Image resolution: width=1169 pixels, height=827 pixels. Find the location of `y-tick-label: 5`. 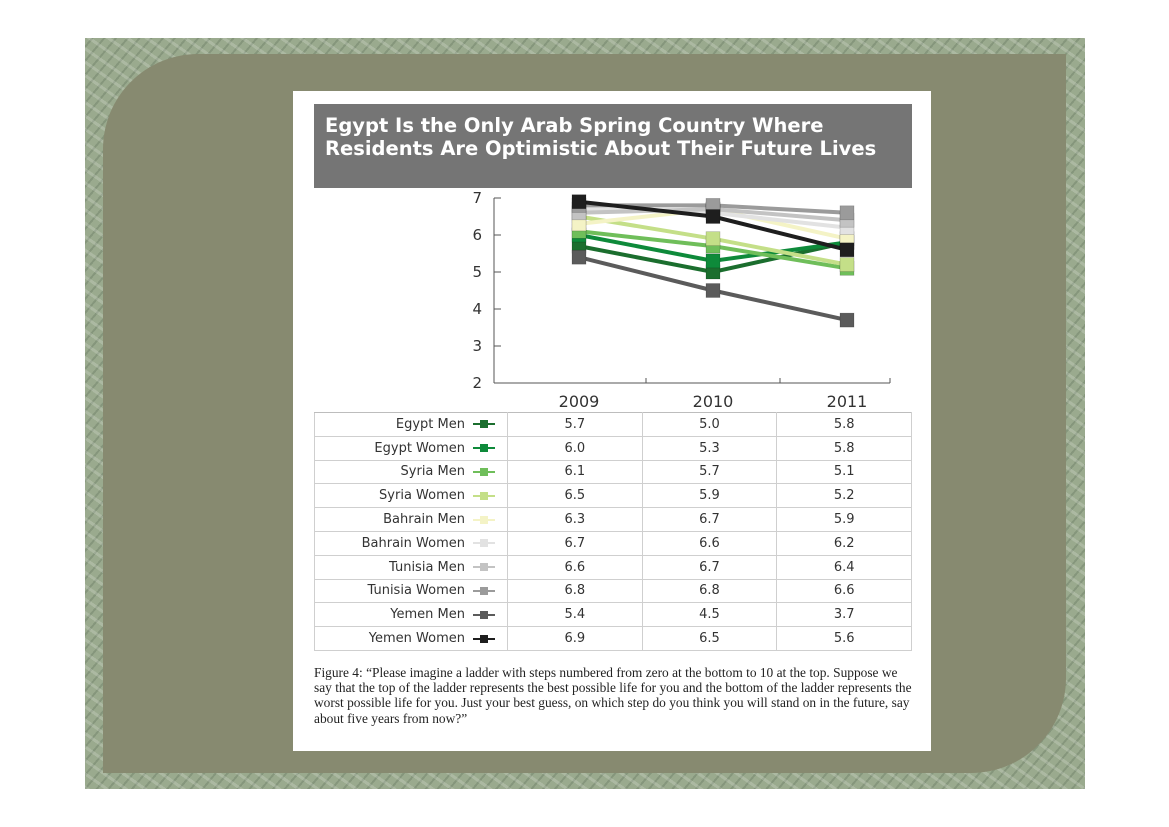

y-tick-label: 5 is located at coordinates (477, 272).